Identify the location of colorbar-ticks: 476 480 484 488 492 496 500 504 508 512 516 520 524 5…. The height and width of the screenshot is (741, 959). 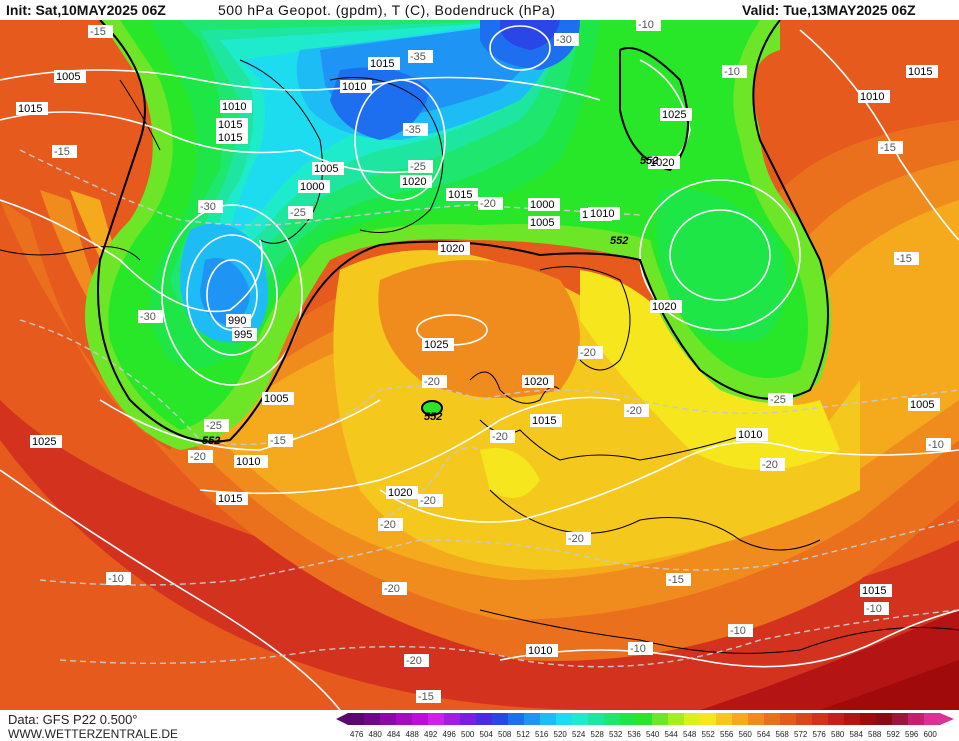
(643, 734).